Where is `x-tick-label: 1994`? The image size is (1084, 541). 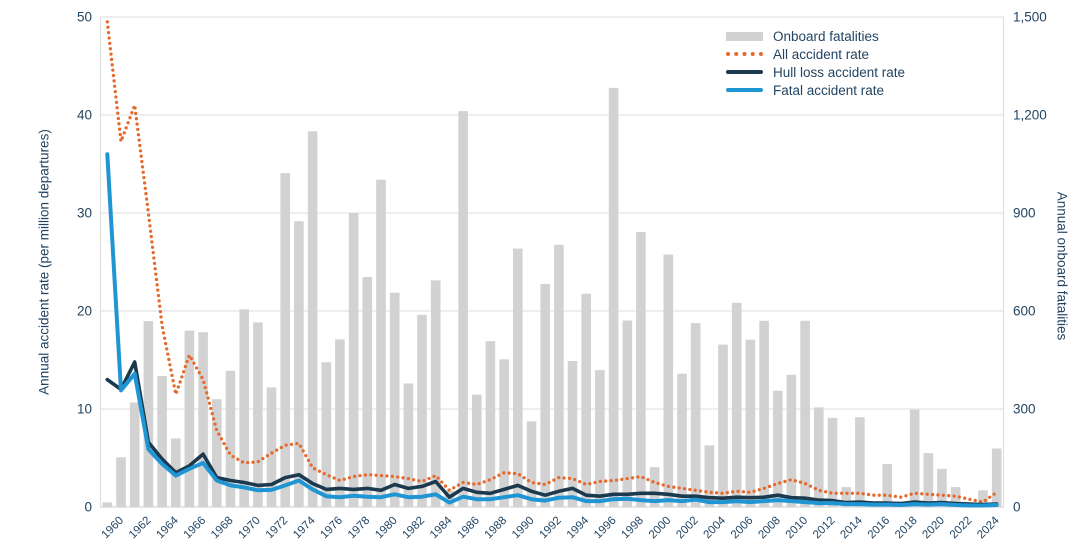
x-tick-label: 1994 is located at coordinates (578, 527).